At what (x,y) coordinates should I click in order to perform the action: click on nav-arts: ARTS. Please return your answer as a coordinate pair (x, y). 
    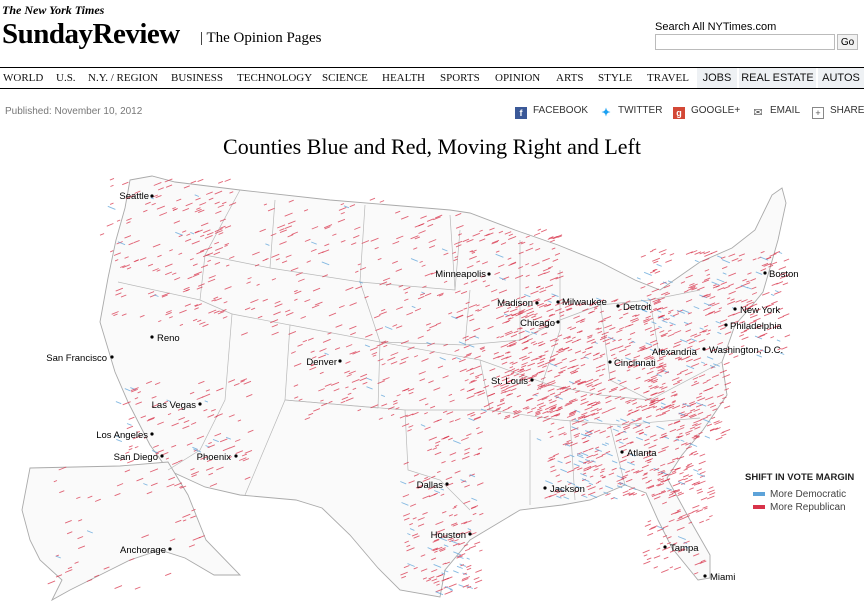
    Looking at the image, I should click on (570, 78).